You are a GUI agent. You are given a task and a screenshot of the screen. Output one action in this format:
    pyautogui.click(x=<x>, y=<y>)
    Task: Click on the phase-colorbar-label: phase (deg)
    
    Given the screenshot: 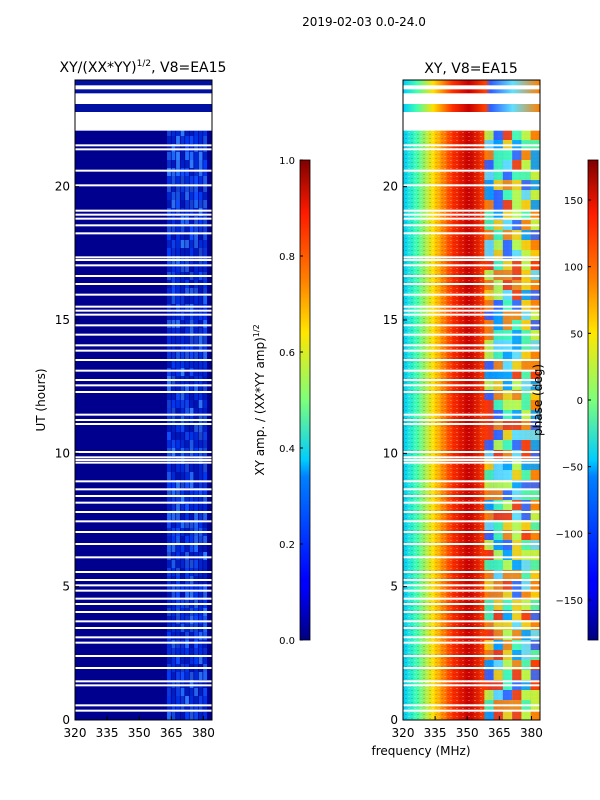 What is the action you would take?
    pyautogui.click(x=538, y=400)
    